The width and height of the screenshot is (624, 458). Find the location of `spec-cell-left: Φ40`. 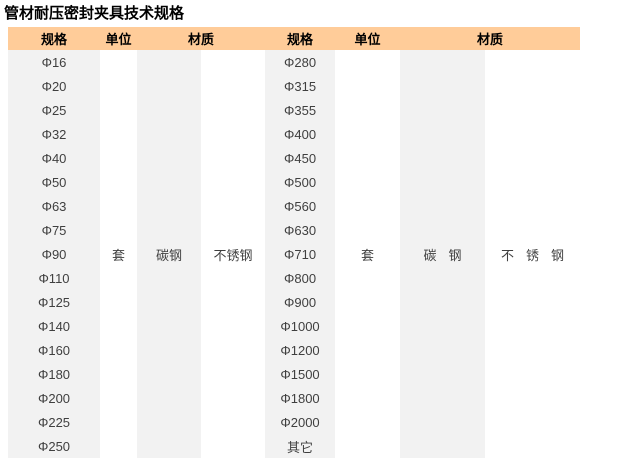

spec-cell-left: Φ40 is located at coordinates (54, 158).